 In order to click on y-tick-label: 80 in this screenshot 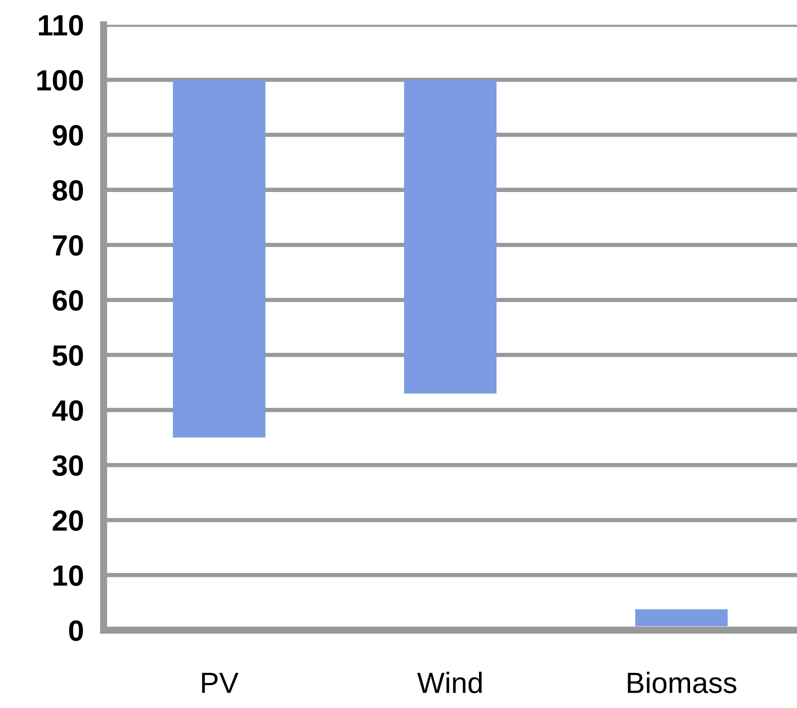, I will do `click(67, 190)`.